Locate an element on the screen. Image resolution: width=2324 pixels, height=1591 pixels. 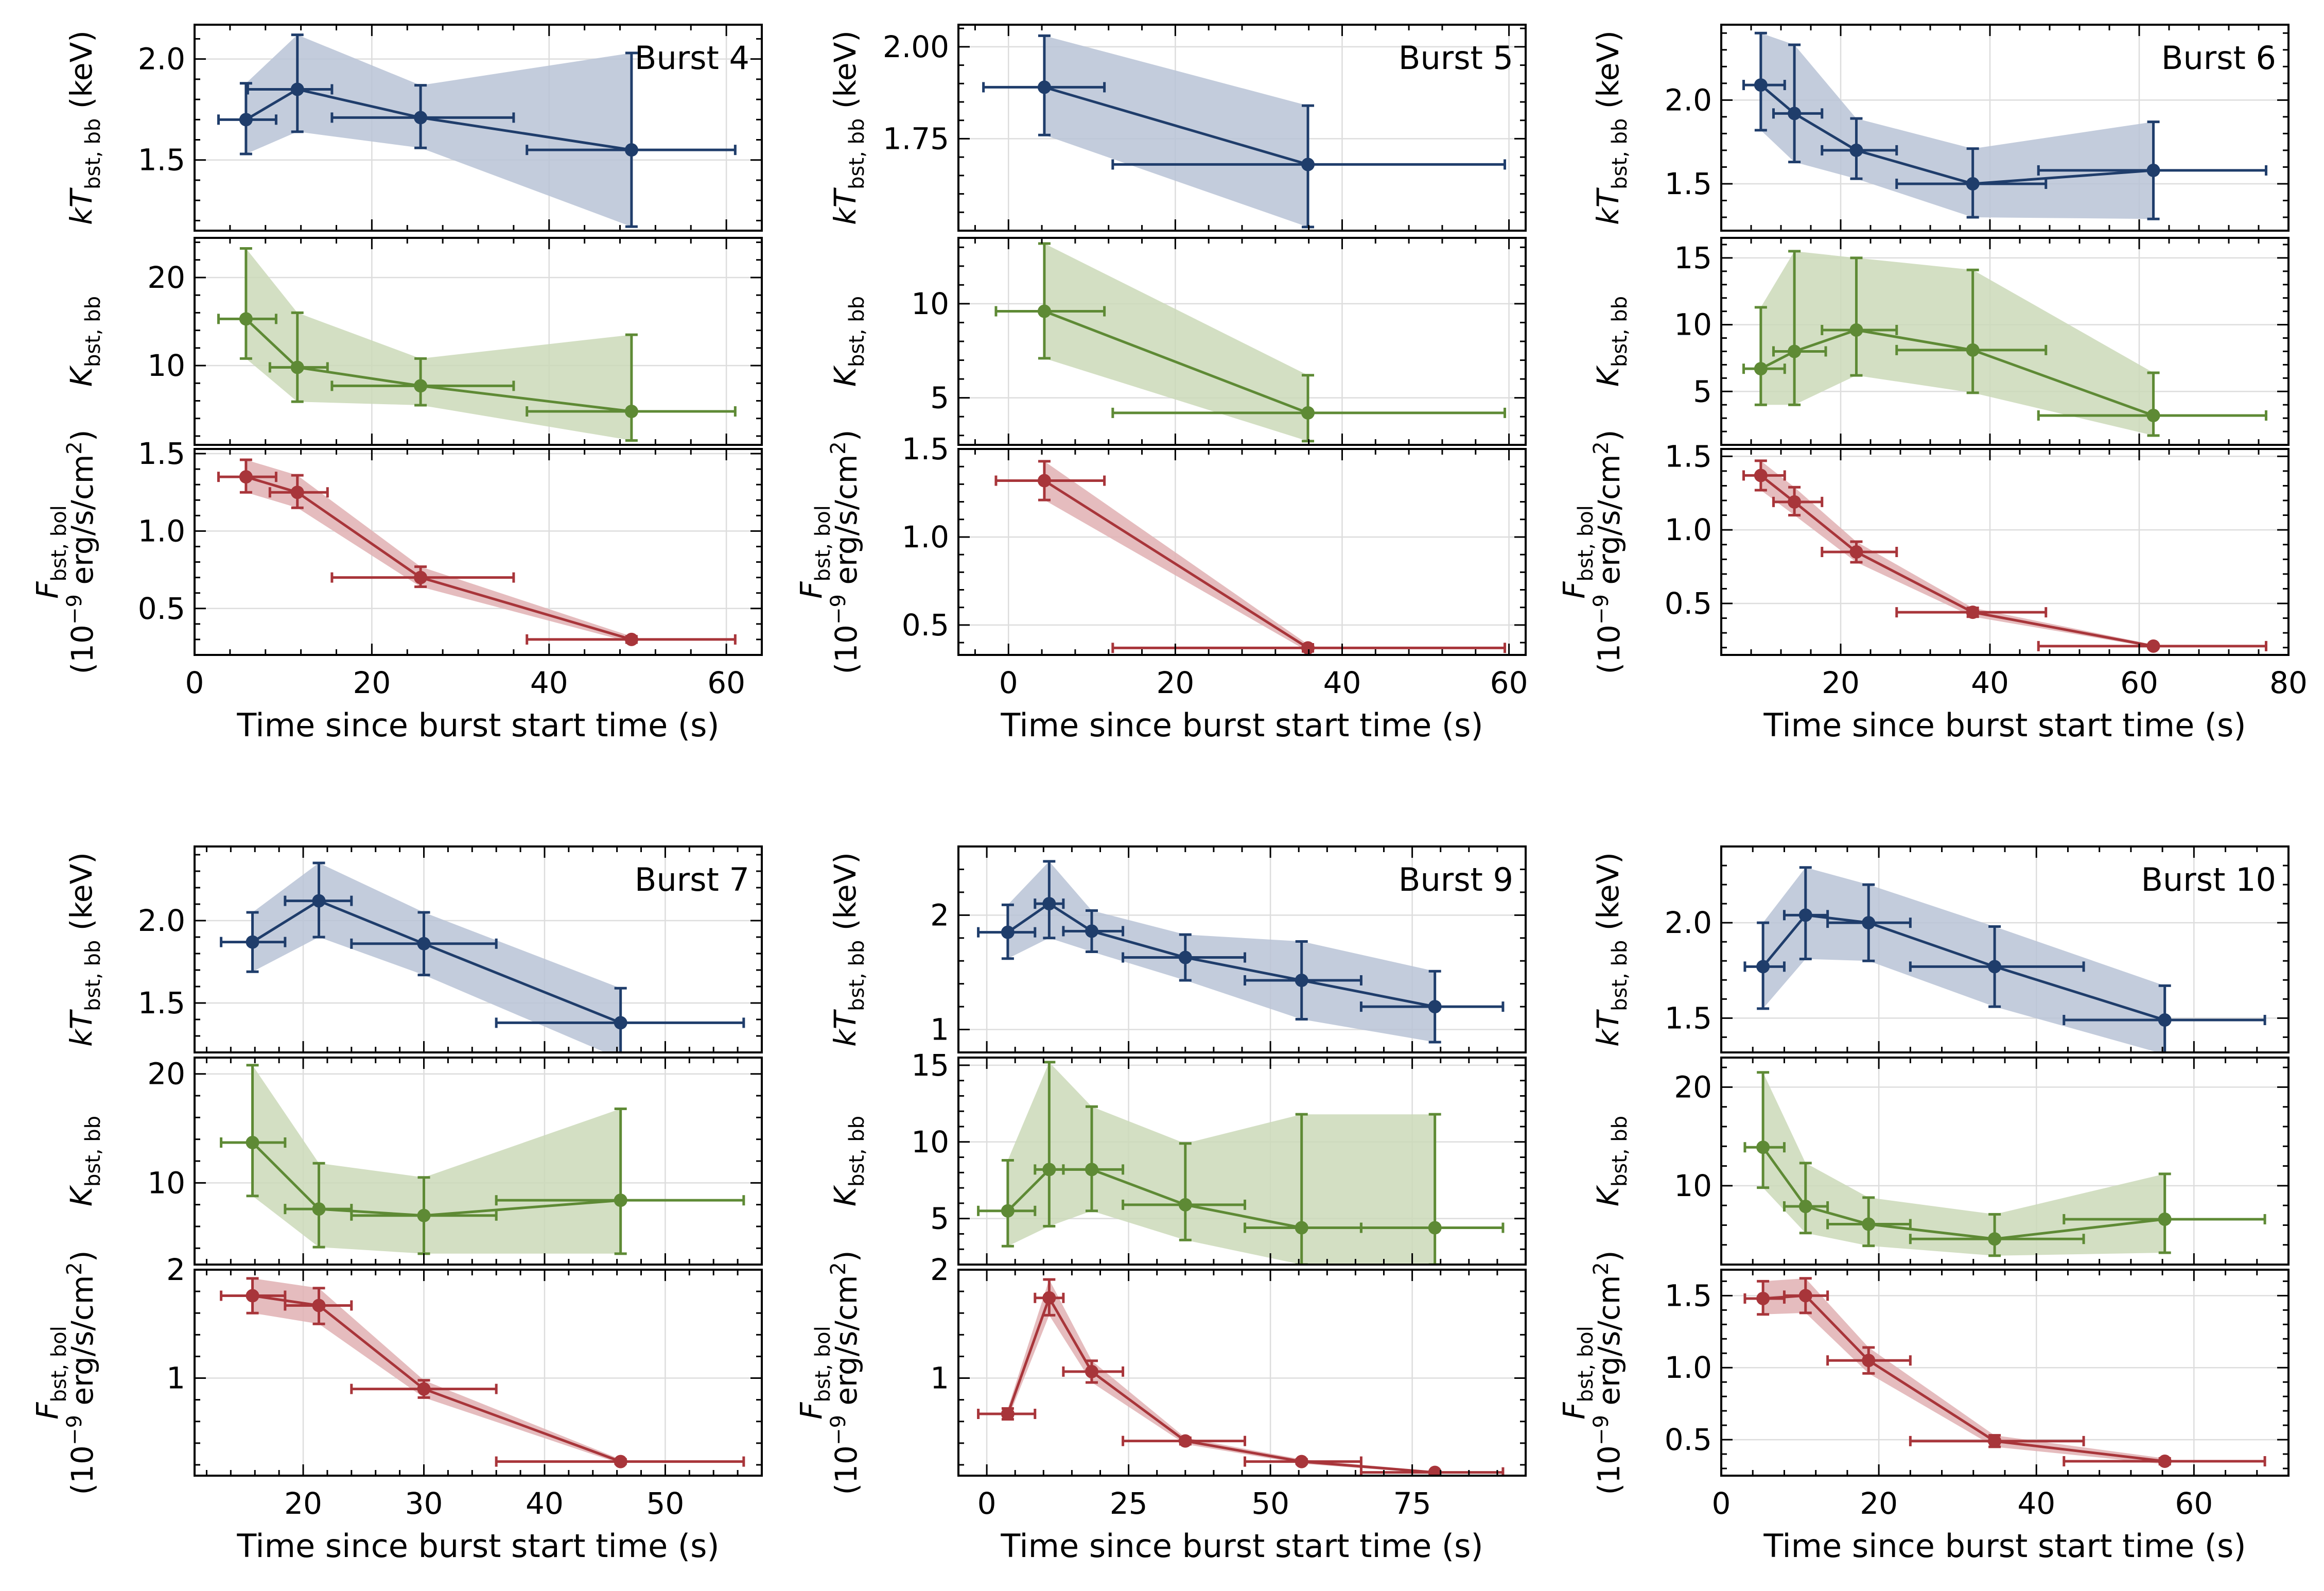
burst-title: Burst 10 is located at coordinates (2208, 880).